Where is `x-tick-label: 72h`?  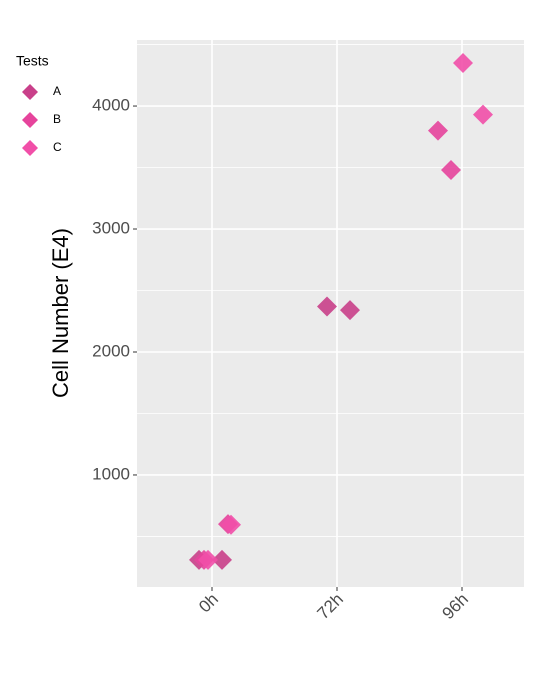
x-tick-label: 72h is located at coordinates (330, 606).